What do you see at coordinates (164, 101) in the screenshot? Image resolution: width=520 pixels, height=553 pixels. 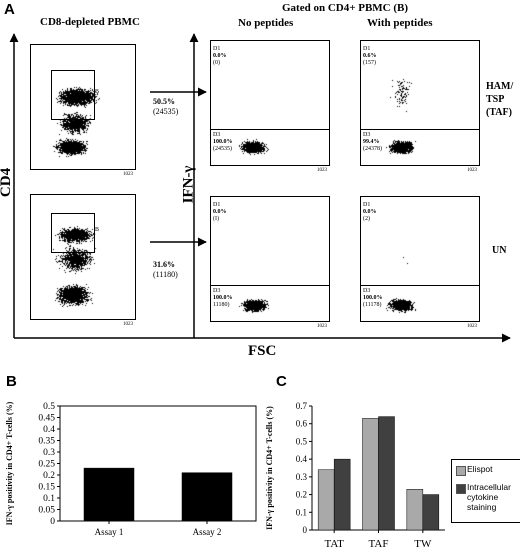 I see `gate-pct-1: 50.5%` at bounding box center [164, 101].